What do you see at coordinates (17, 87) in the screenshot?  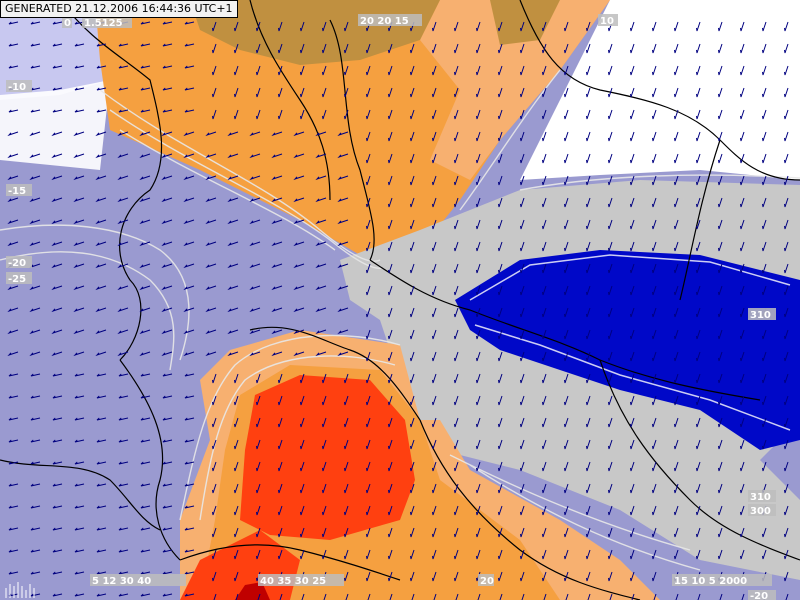 I see `contour-label-left-1: -10` at bounding box center [17, 87].